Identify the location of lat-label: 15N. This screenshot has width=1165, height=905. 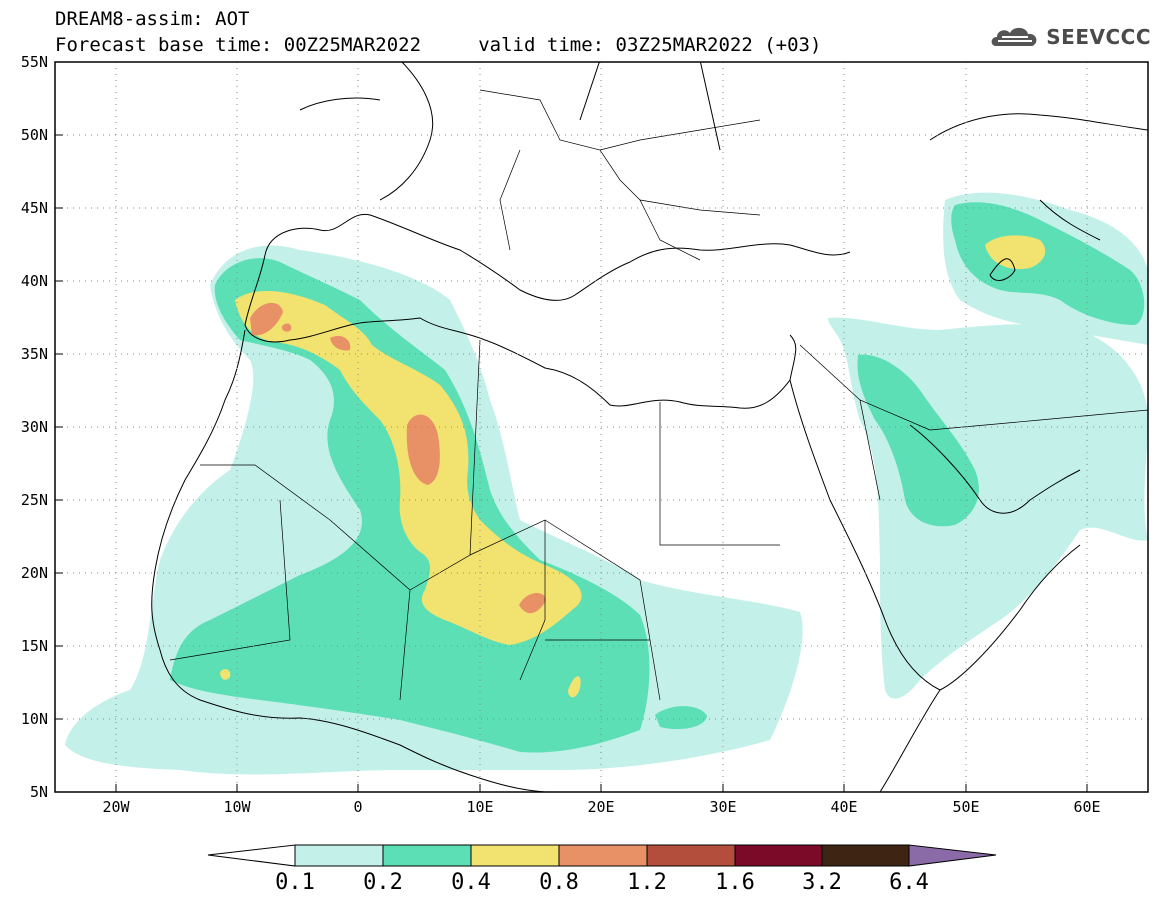
(34, 646).